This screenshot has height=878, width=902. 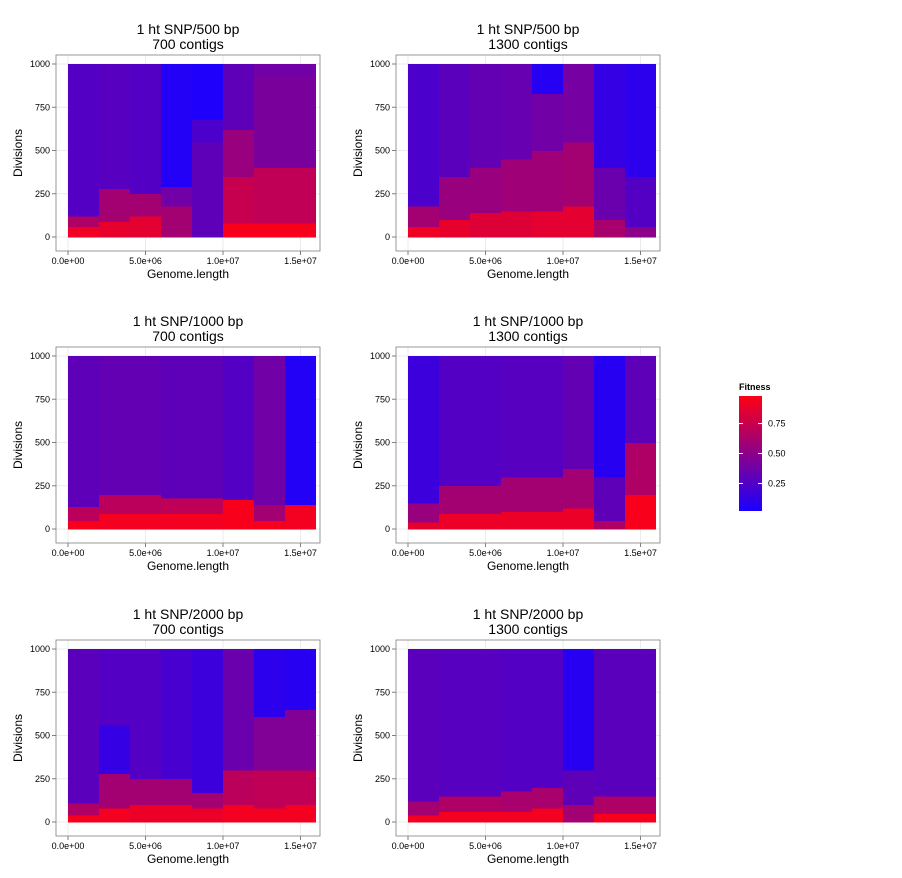 What do you see at coordinates (528, 614) in the screenshot?
I see `panel-title-line-1: 1 ht SNP/2000 bp` at bounding box center [528, 614].